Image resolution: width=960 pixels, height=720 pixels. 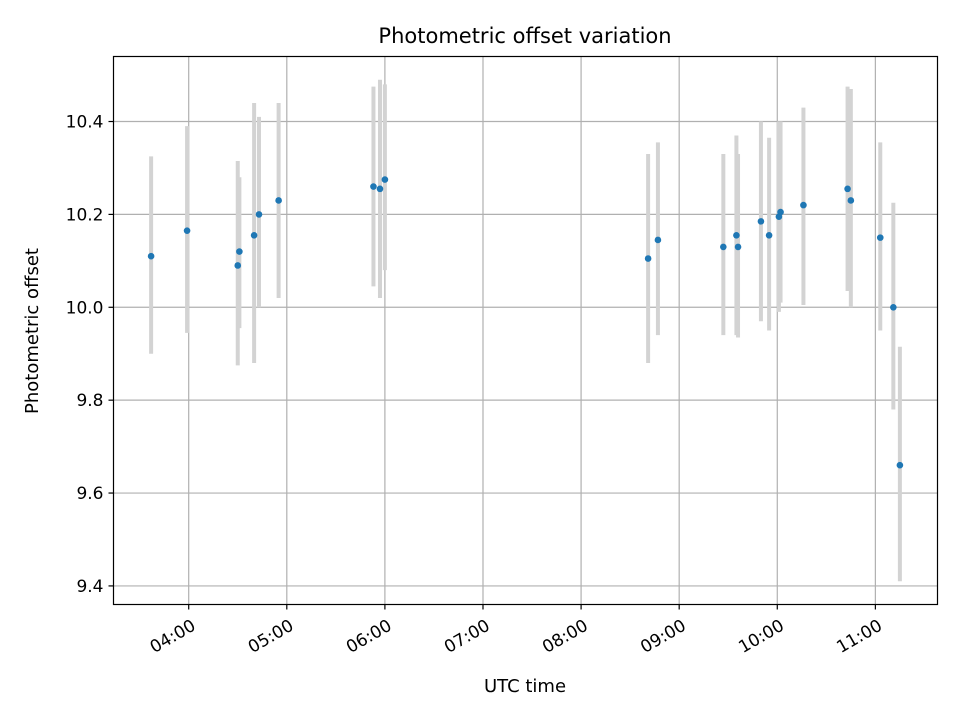 I want to click on y-tick-label: 9.4, so click(x=89, y=587).